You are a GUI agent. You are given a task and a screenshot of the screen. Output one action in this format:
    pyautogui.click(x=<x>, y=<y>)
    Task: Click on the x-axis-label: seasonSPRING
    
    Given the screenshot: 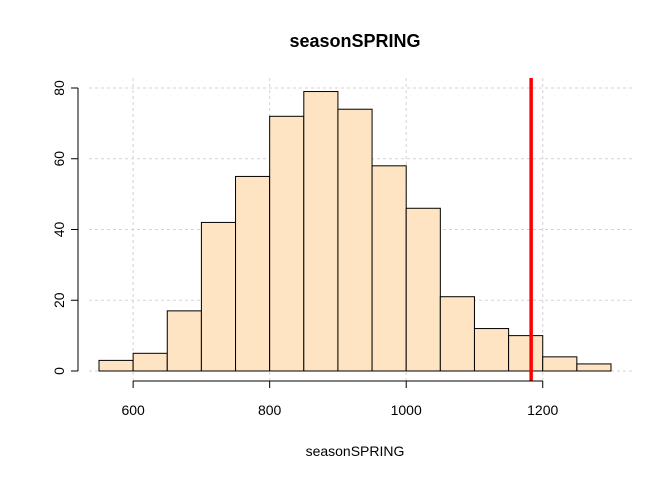 What is the action you would take?
    pyautogui.click(x=355, y=451)
    